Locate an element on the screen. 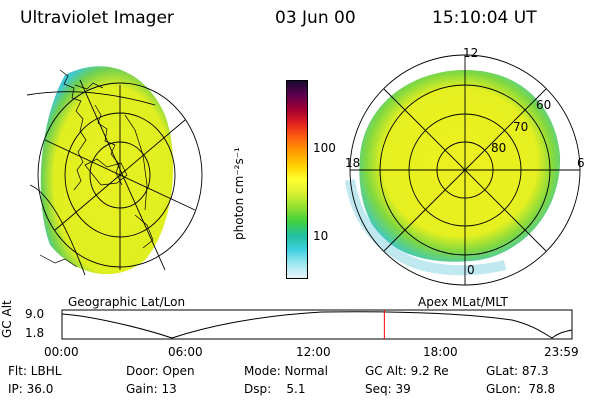 The width and height of the screenshot is (600, 400). timeline-xtick-0000: 00:00 is located at coordinates (61, 352).